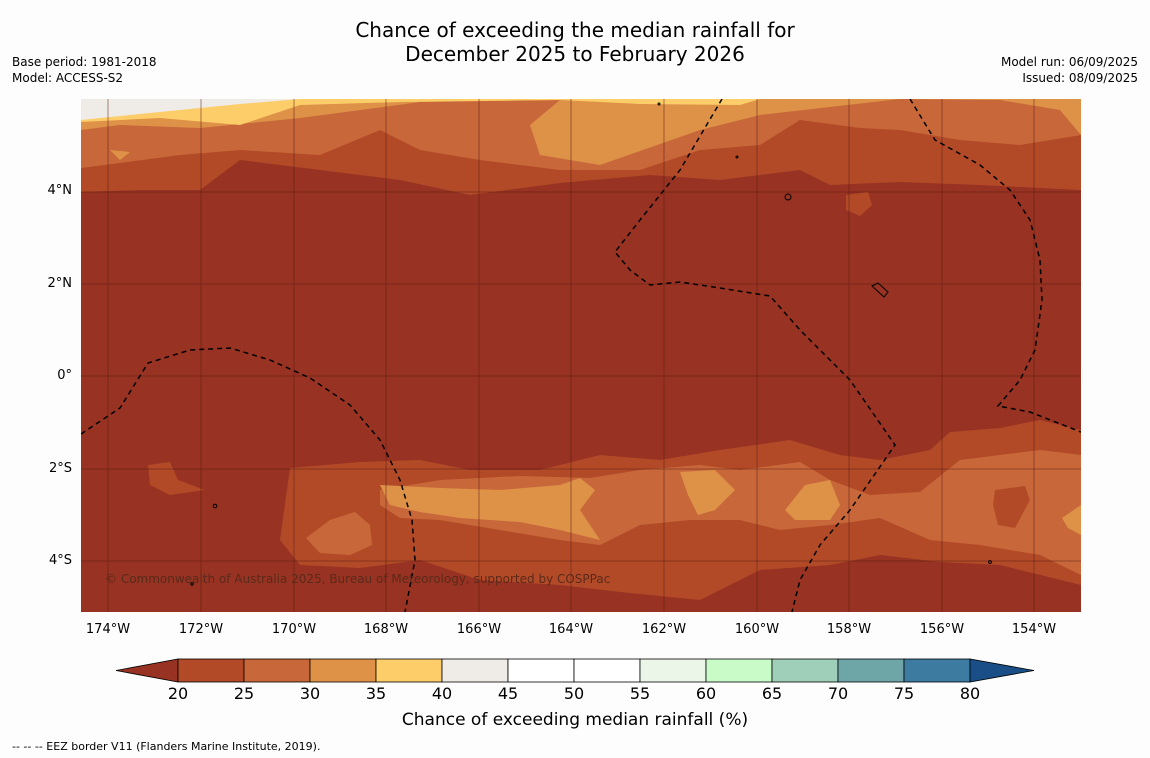 The height and width of the screenshot is (758, 1150). I want to click on model-name: Model: ACCESS-S2, so click(68, 78).